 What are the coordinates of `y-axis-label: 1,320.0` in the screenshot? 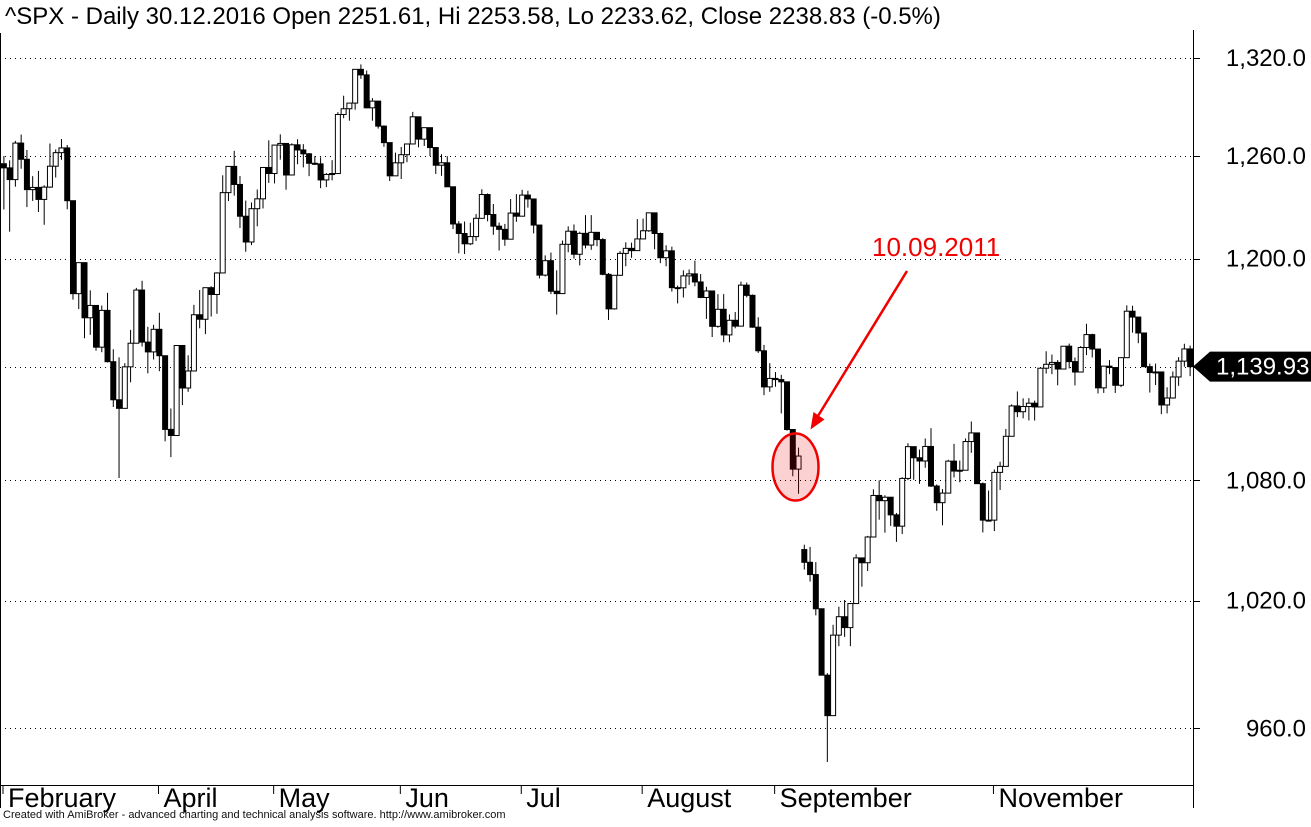 It's located at (1266, 58).